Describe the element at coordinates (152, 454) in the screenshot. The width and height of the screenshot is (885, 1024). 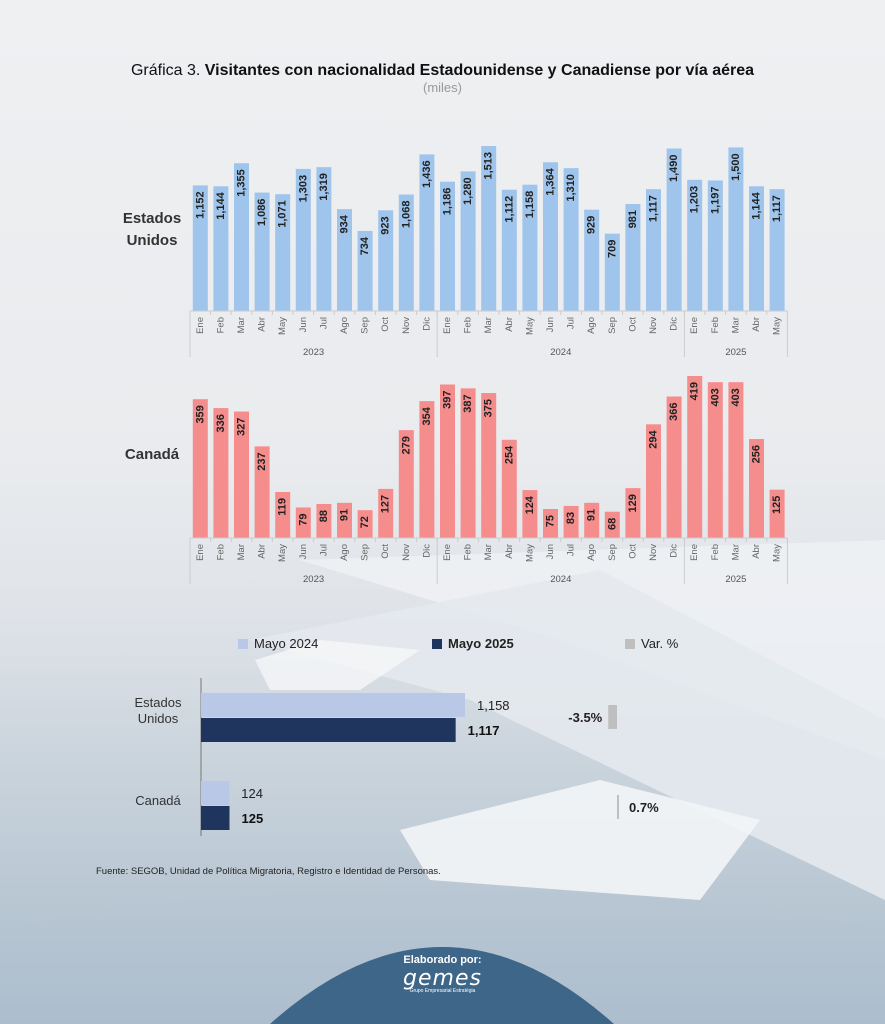
I see `canada-chart-label: Canadá` at that location.